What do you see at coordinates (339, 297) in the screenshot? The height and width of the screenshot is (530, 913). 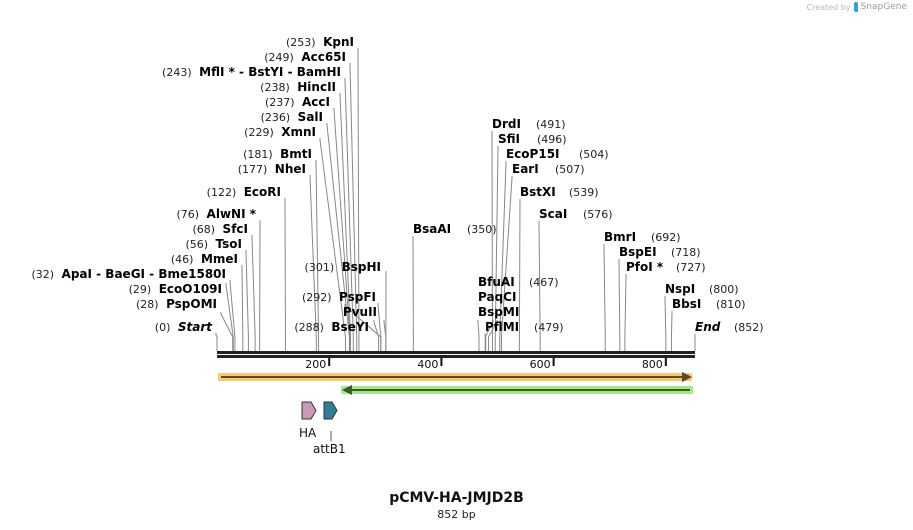 I see `enzyme-label-mid: (292) PspFI` at bounding box center [339, 297].